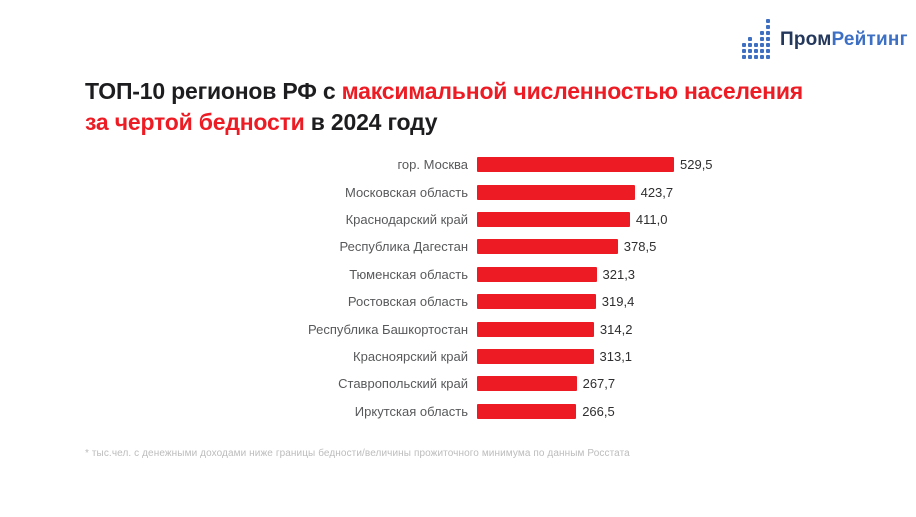 This screenshot has height=517, width=916. I want to click on bar-value-label: 313,1, so click(616, 356).